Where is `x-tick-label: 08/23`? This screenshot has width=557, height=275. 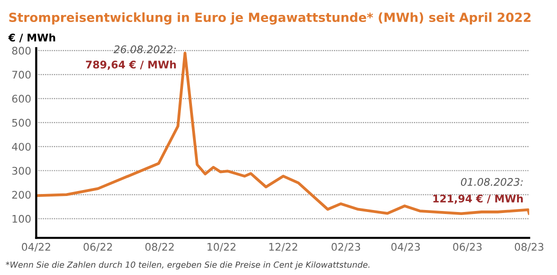 x-tick-label: 08/23 is located at coordinates (529, 247).